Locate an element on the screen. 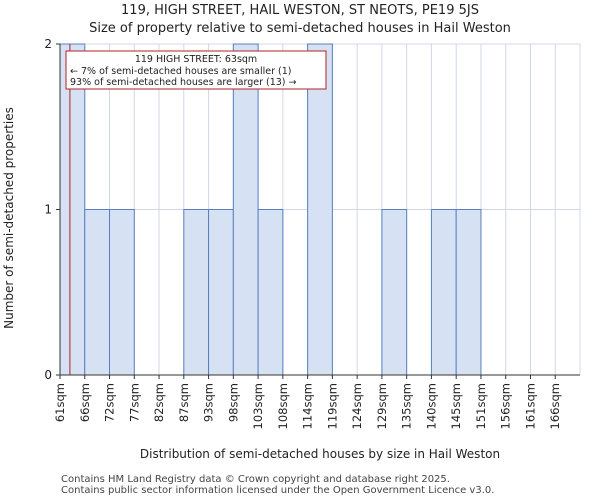 The width and height of the screenshot is (600, 500). x-tick-label: 98sqm is located at coordinates (233, 402).